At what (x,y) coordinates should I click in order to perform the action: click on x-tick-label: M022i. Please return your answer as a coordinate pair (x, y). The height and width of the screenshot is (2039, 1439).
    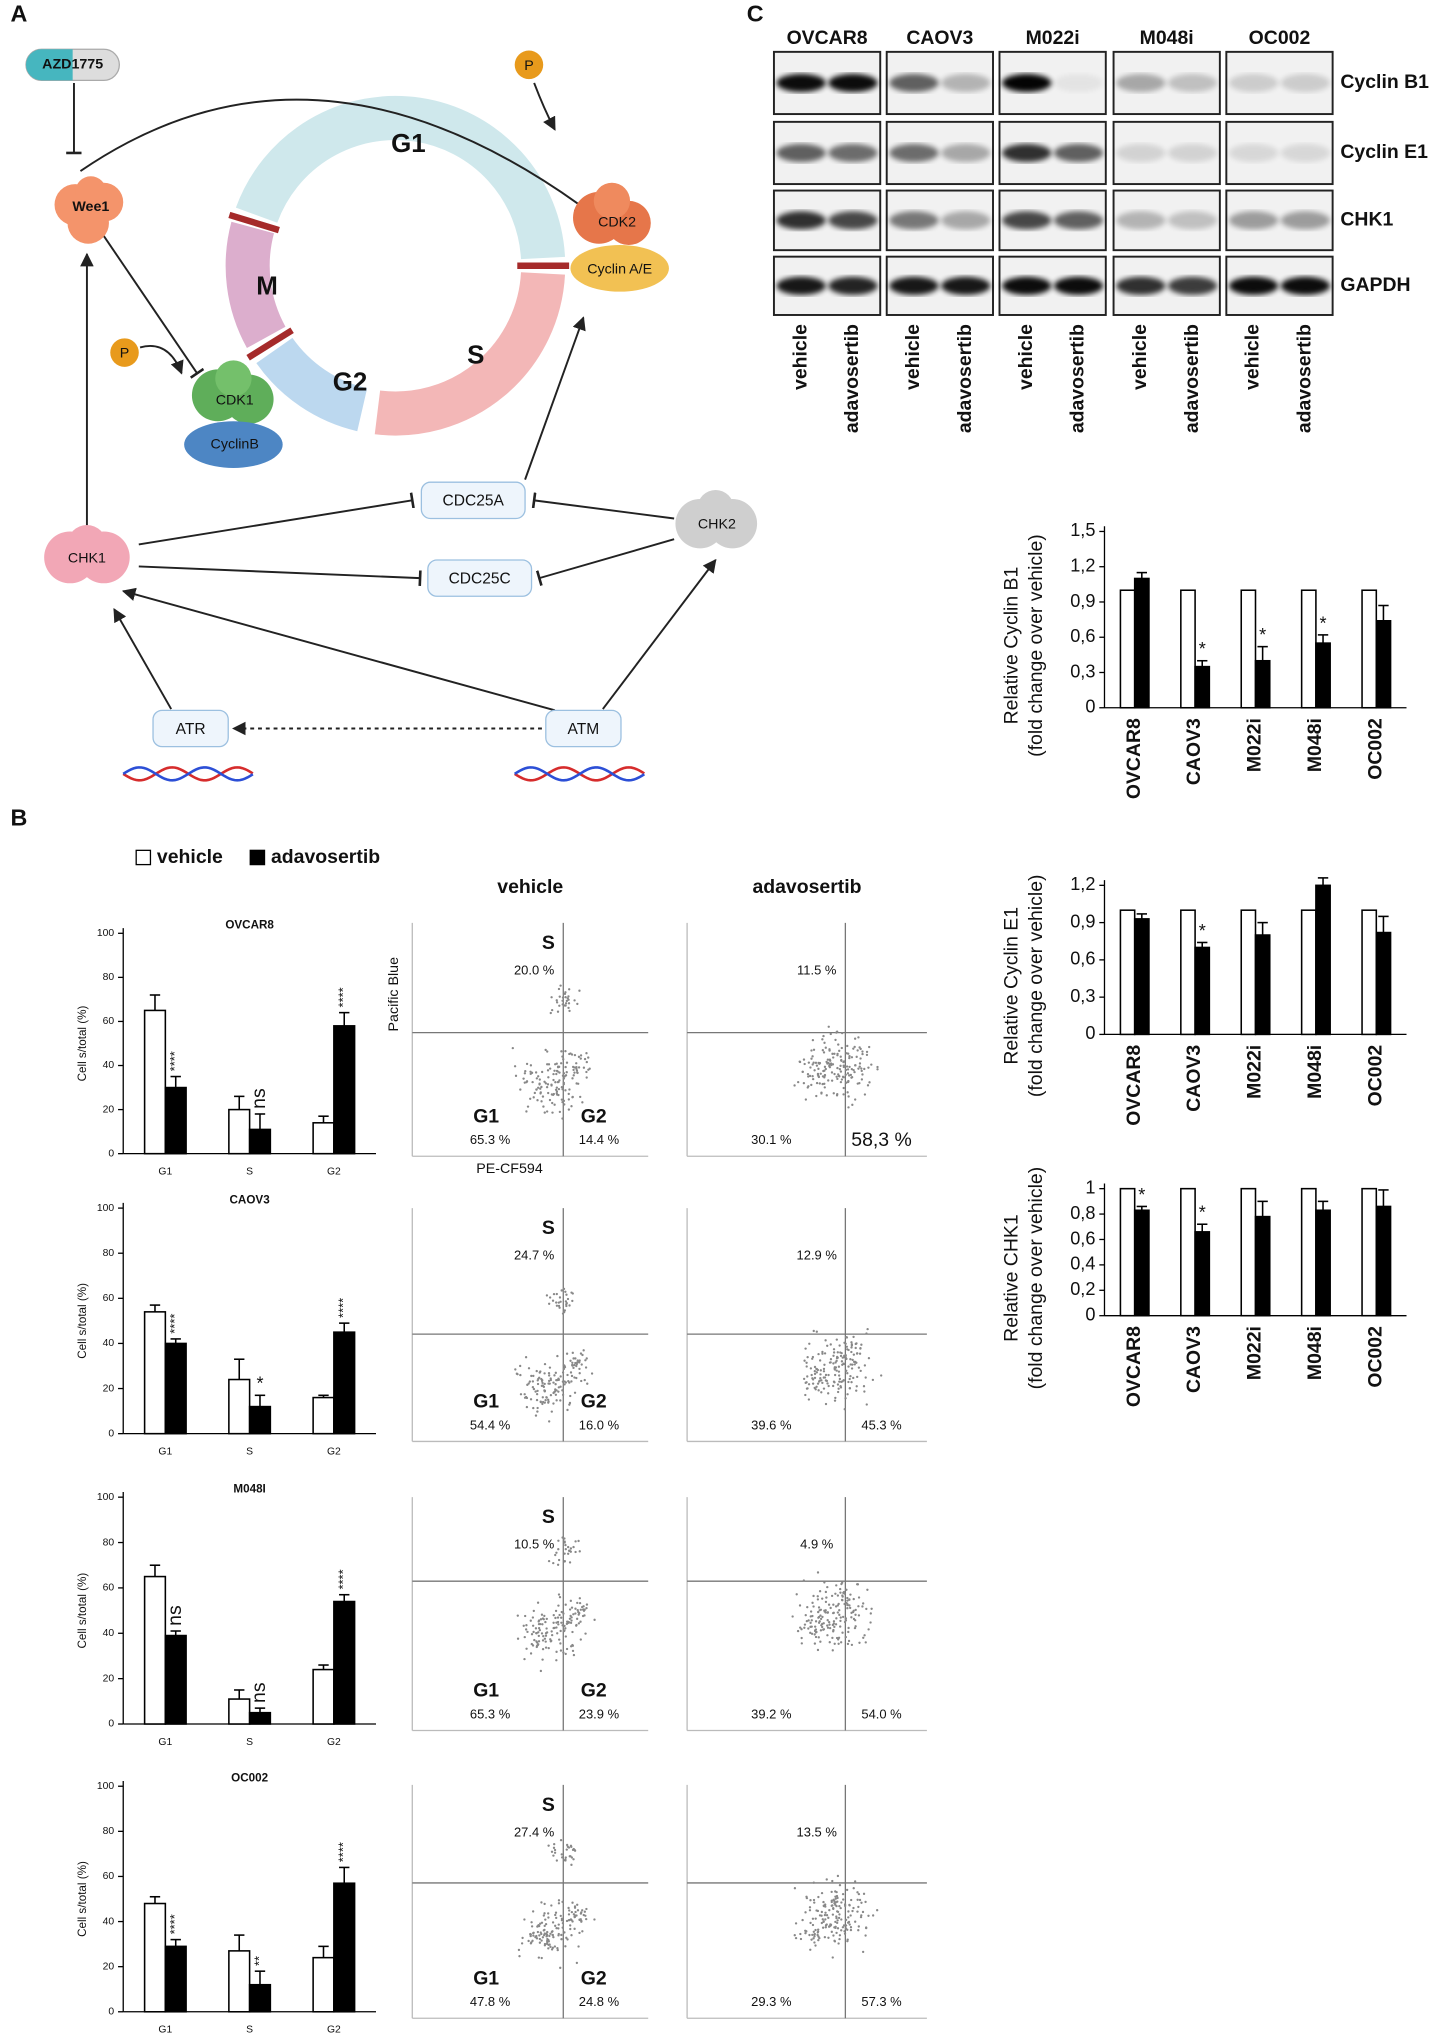
    Looking at the image, I should click on (1255, 745).